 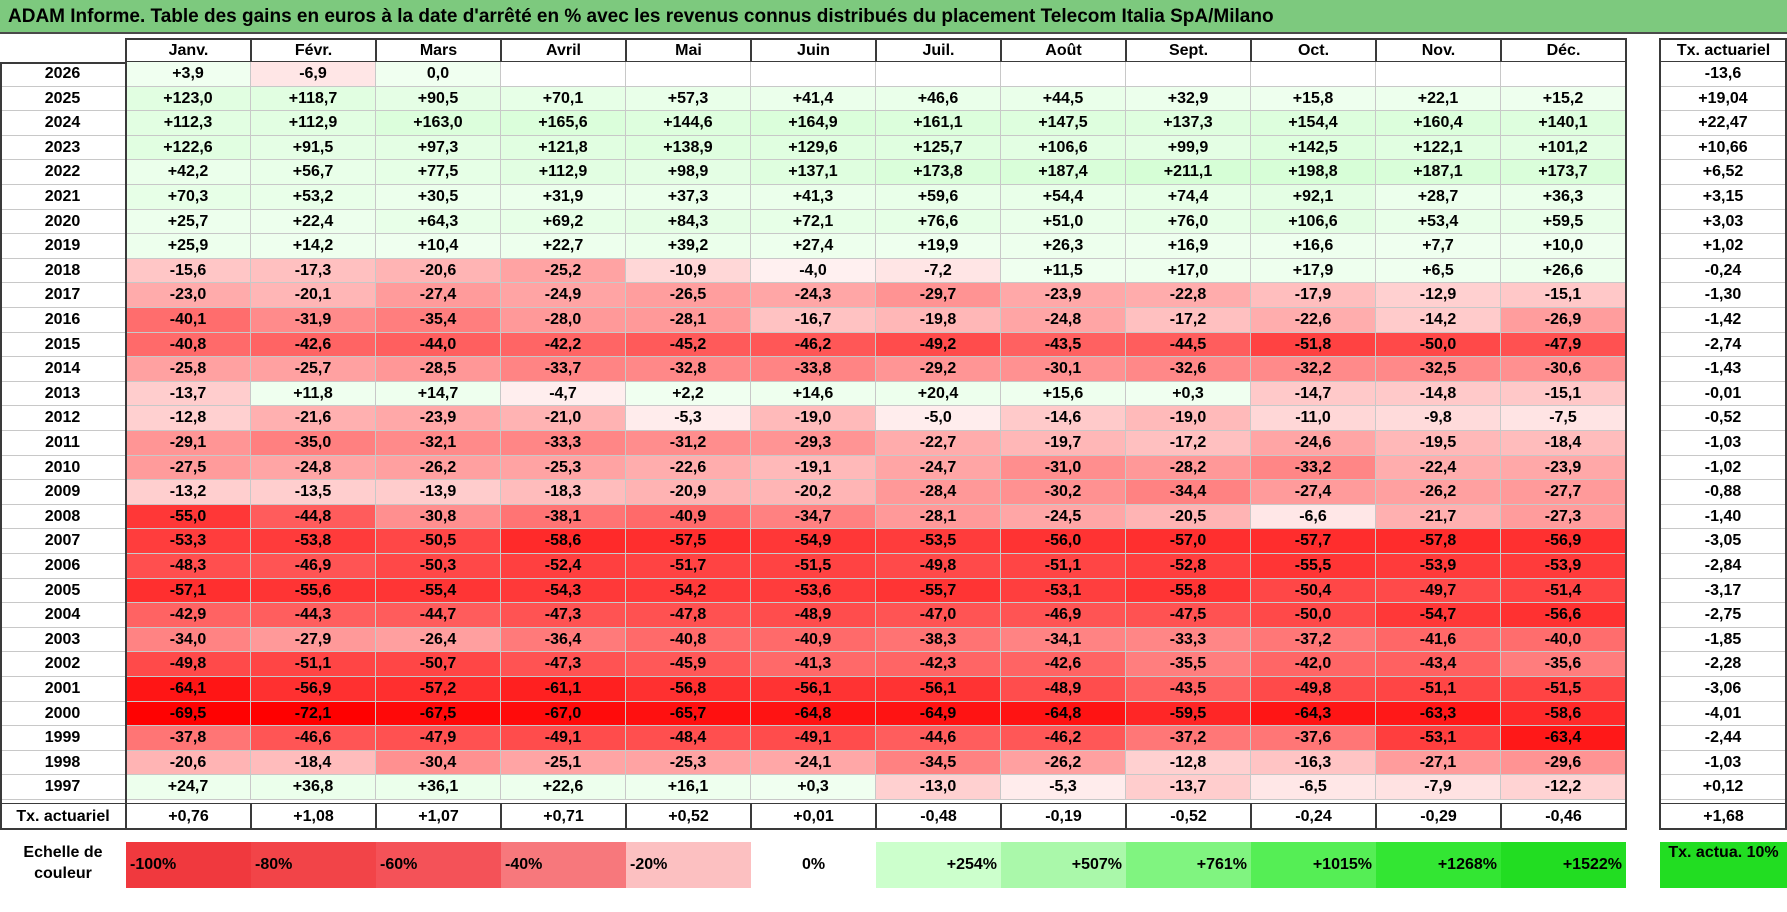 I want to click on table-cell: -29,1, so click(x=188, y=443).